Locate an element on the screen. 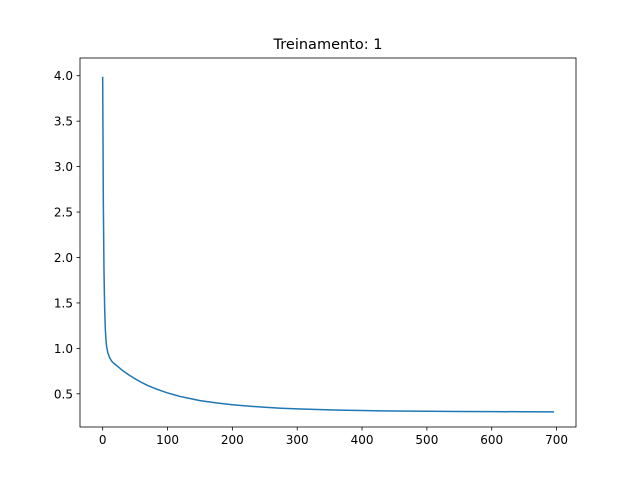  x-tick-label-6: 600 is located at coordinates (491, 440).